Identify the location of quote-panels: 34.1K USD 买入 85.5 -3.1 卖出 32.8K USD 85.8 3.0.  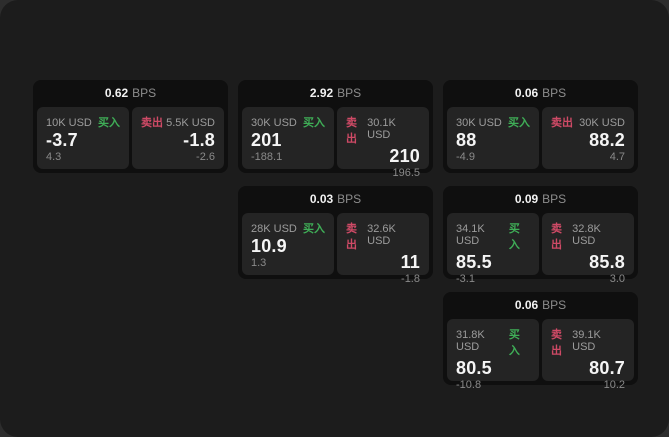
(540, 249).